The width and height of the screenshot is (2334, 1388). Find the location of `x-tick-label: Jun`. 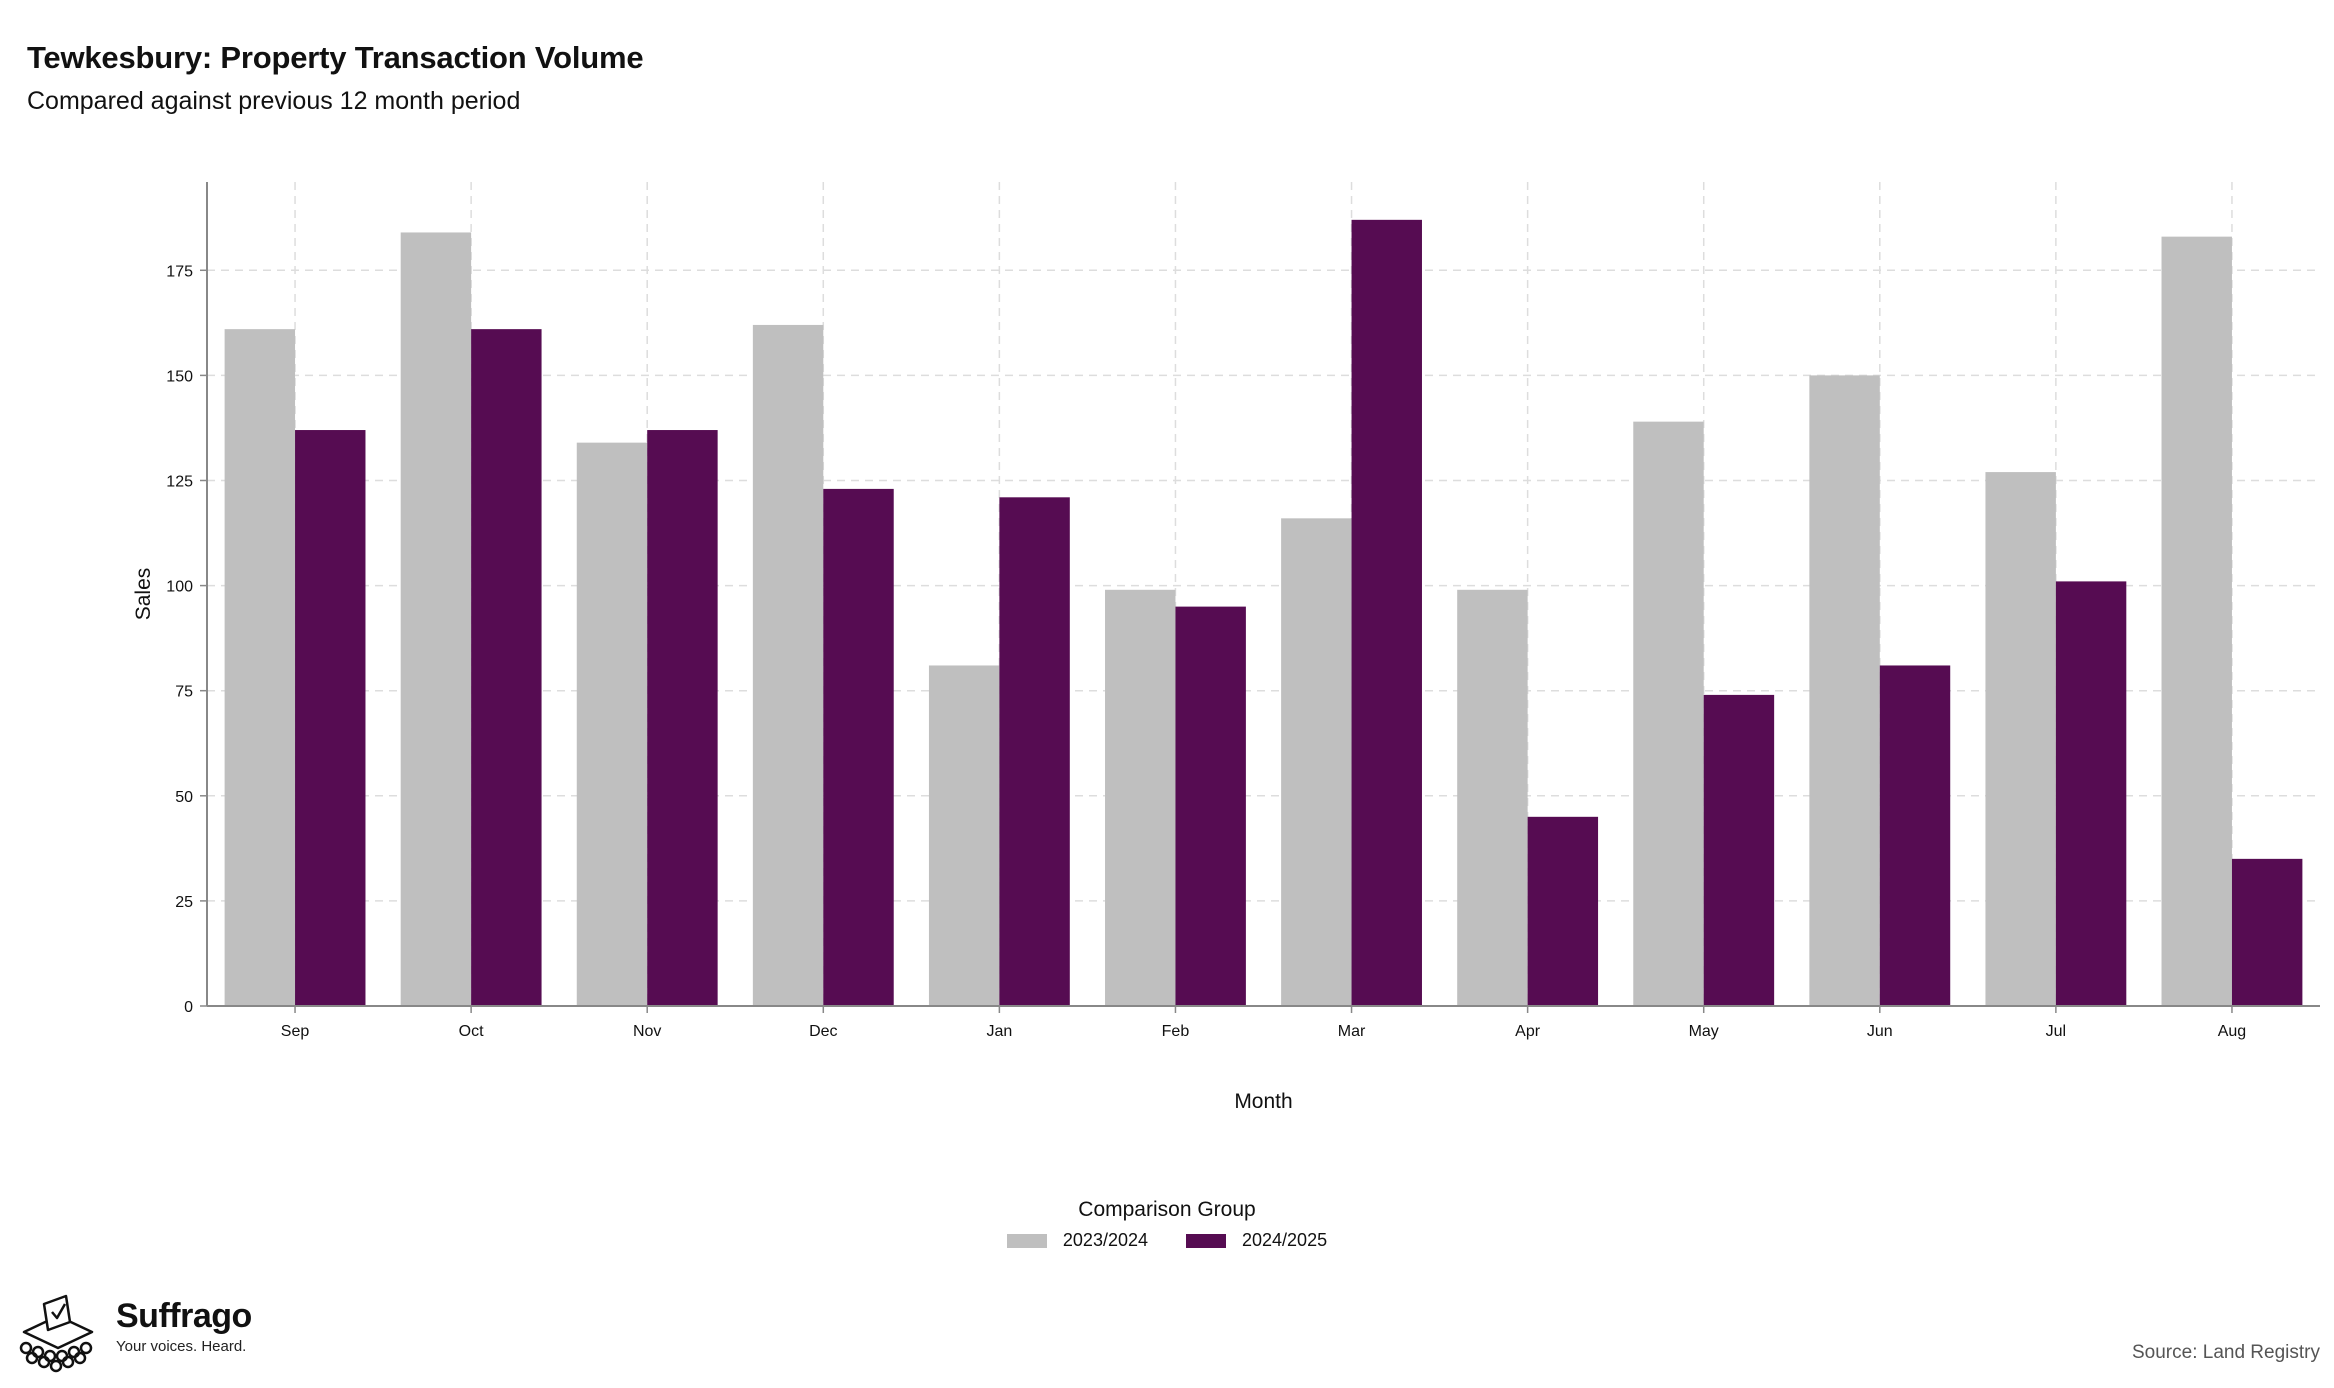

x-tick-label: Jun is located at coordinates (1880, 1031).